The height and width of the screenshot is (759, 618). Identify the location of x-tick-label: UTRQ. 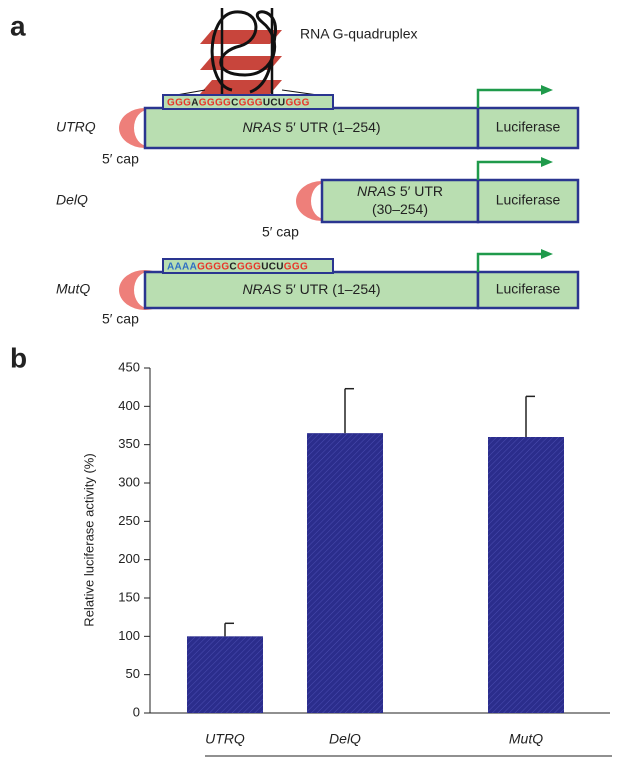
(225, 739).